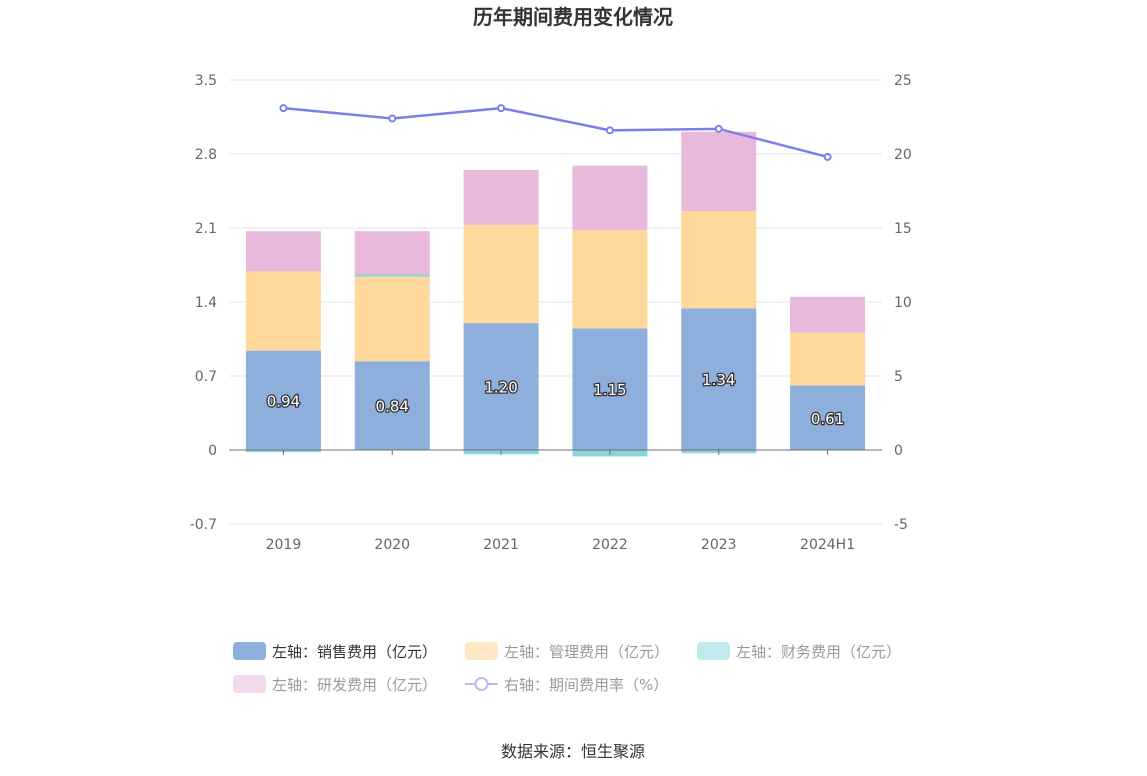 The height and width of the screenshot is (776, 1147). Describe the element at coordinates (206, 229) in the screenshot. I see `left-tick-label: 2.1` at that location.